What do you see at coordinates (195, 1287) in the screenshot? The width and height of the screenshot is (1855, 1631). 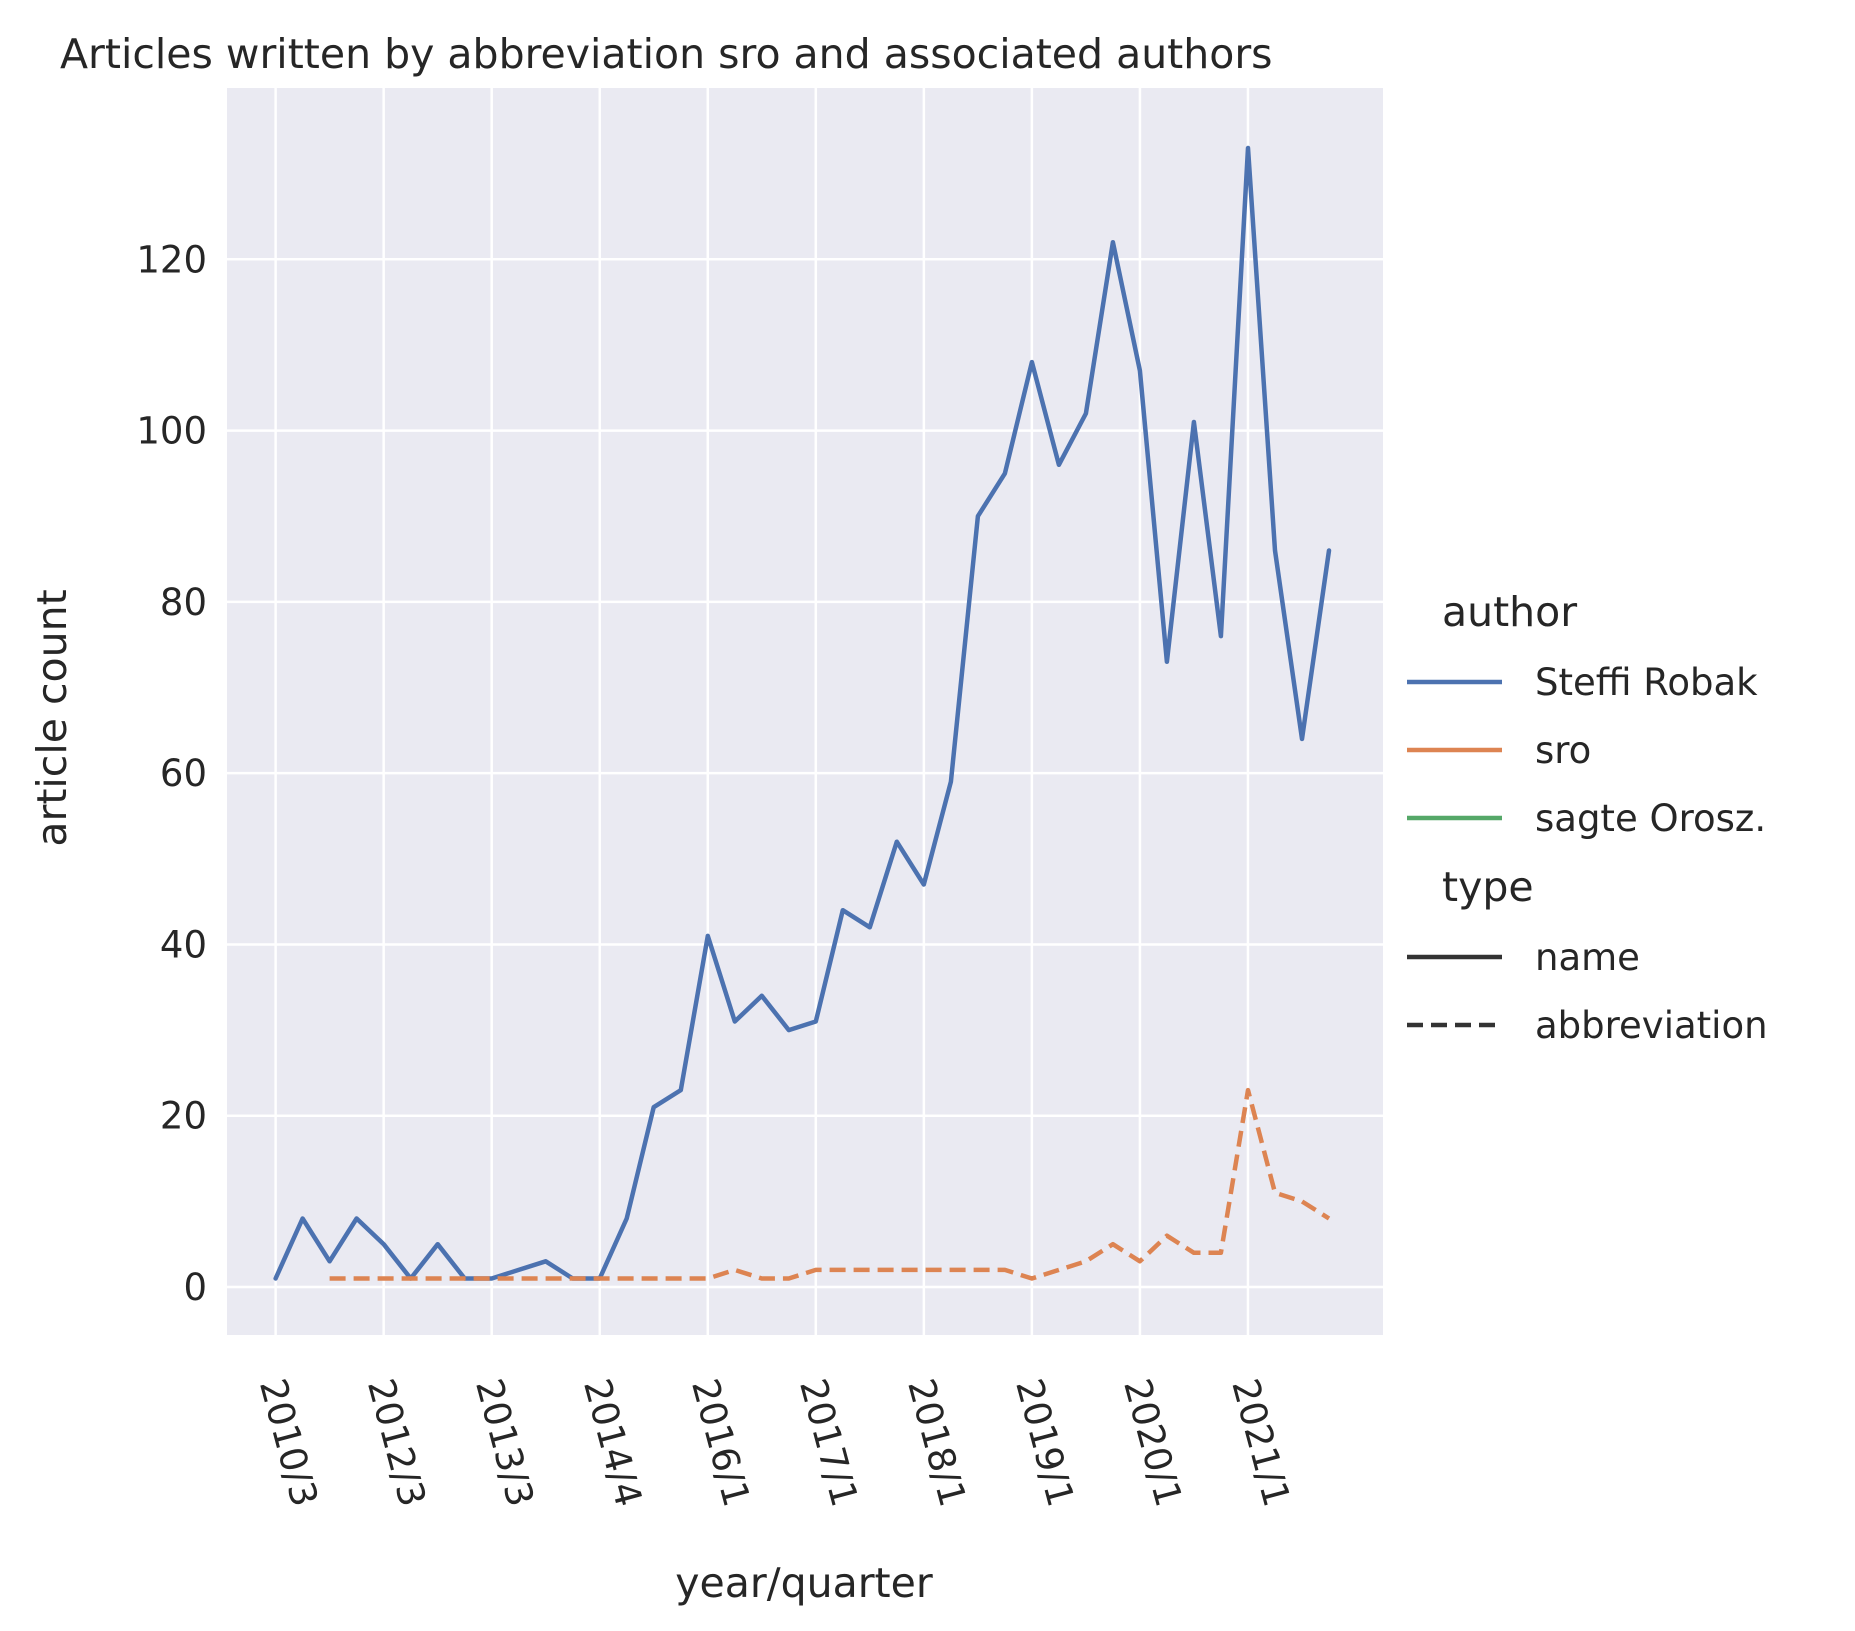 I see `y-tick-label: 0` at bounding box center [195, 1287].